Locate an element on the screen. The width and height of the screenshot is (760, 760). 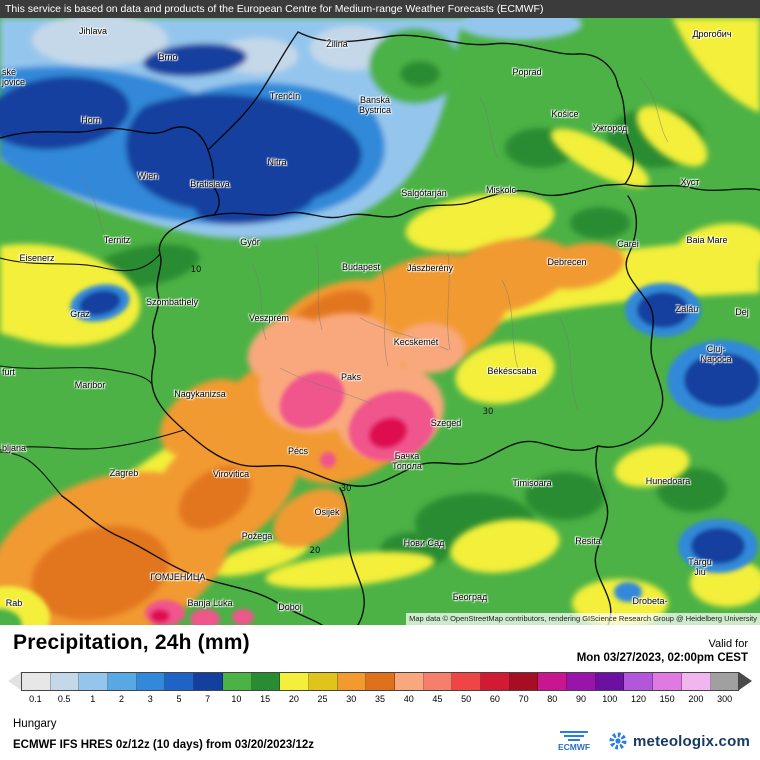
scale-tick: 200 is located at coordinates (696, 699).